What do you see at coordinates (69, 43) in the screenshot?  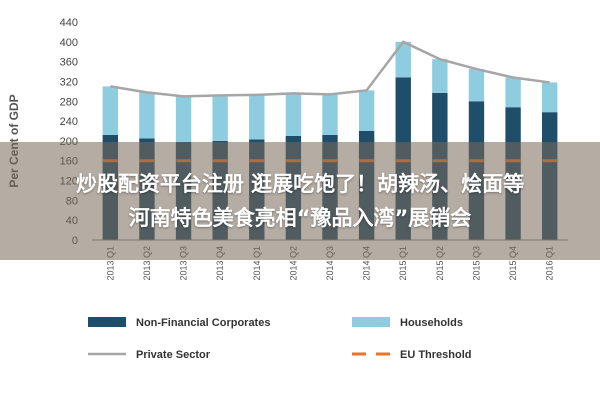 I see `y-tick-label: 400` at bounding box center [69, 43].